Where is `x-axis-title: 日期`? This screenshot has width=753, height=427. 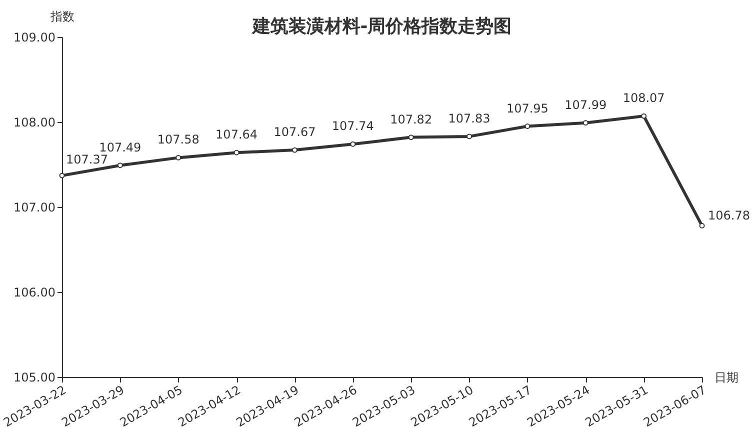
x-axis-title: 日期 is located at coordinates (726, 377).